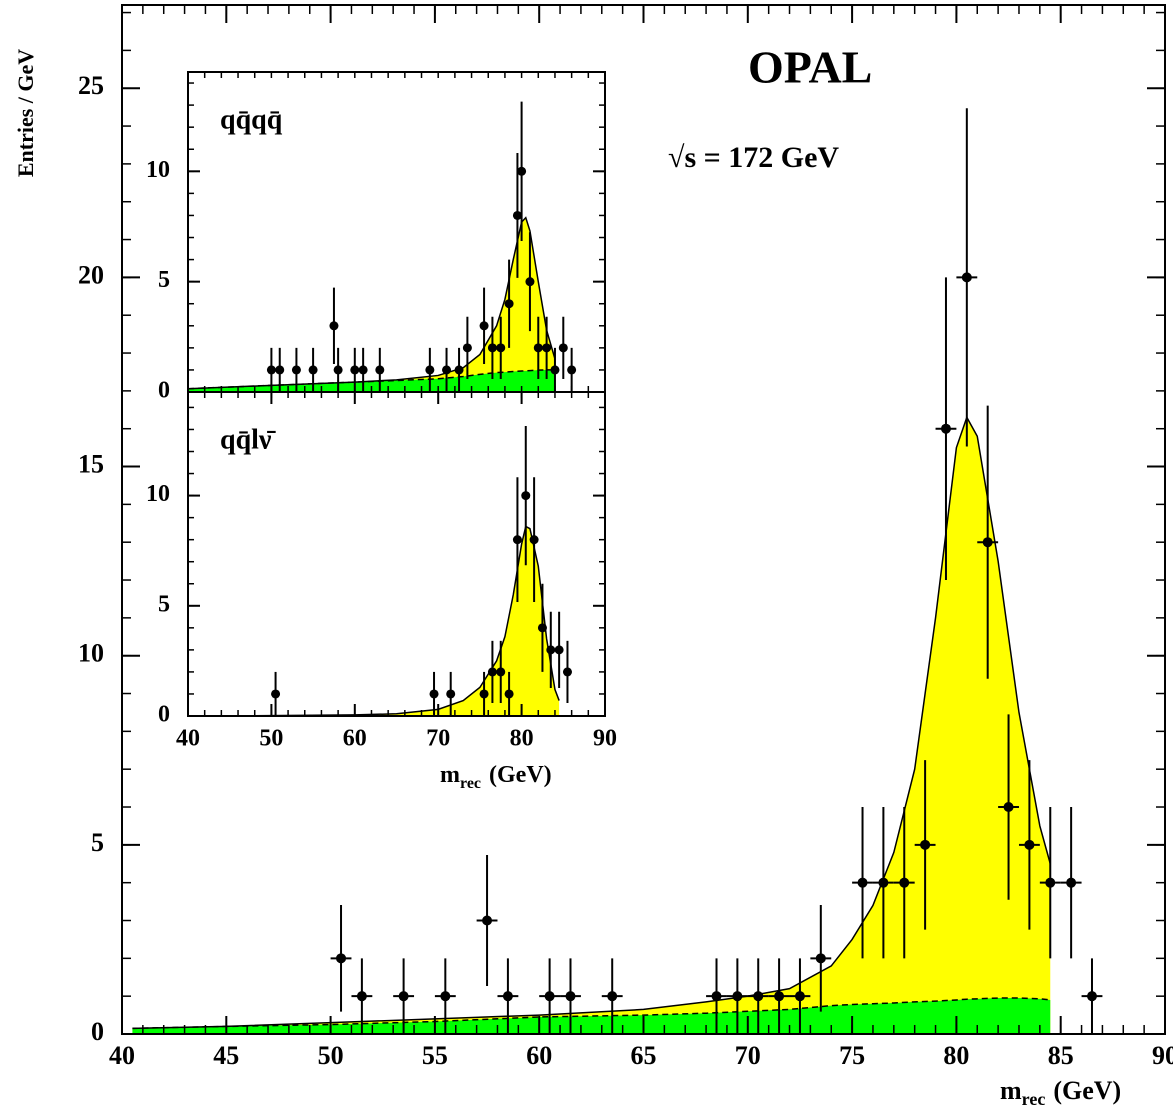 This screenshot has width=1173, height=1118. What do you see at coordinates (435, 1055) in the screenshot?
I see `x-tick-label: 55` at bounding box center [435, 1055].